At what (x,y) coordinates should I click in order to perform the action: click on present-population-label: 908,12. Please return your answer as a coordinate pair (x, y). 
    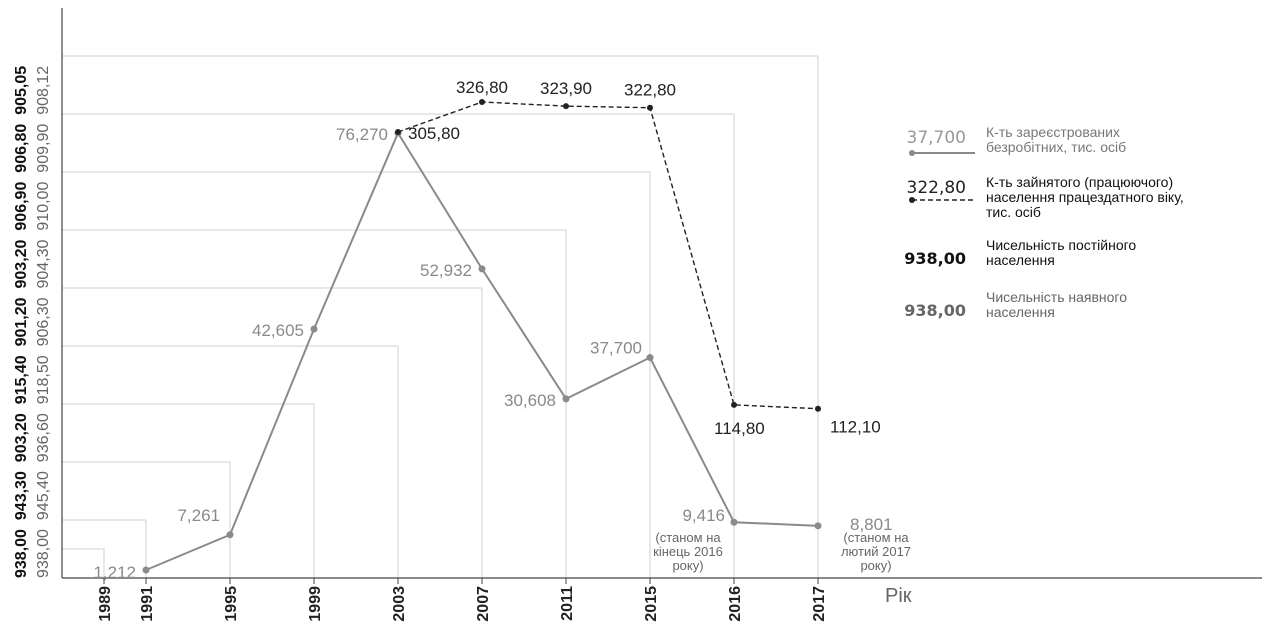
    Looking at the image, I should click on (43, 90).